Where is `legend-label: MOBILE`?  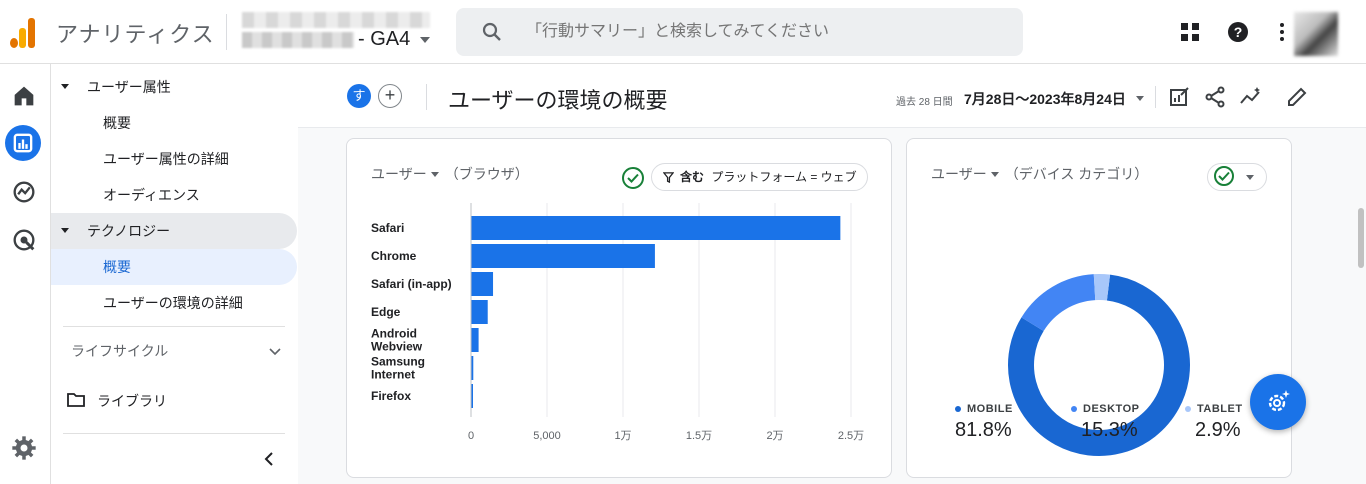 legend-label: MOBILE is located at coordinates (984, 409).